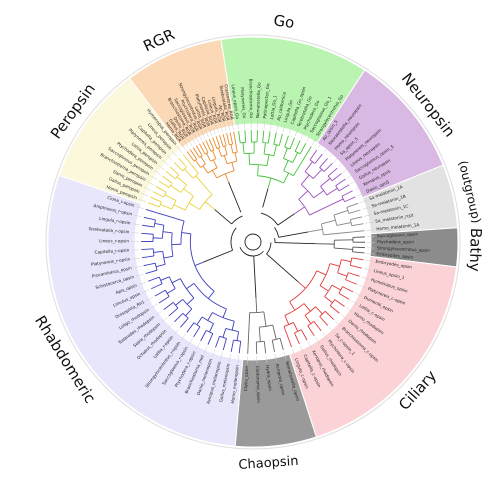  Describe the element at coordinates (111, 261) in the screenshot. I see `tip-label: Platynereis_r-opsin` at that location.